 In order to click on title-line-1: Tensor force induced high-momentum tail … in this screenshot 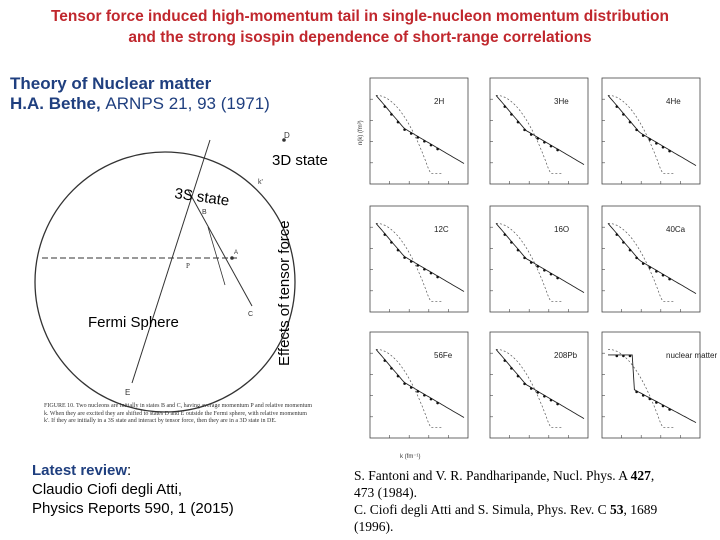, I will do `click(359, 16)`.